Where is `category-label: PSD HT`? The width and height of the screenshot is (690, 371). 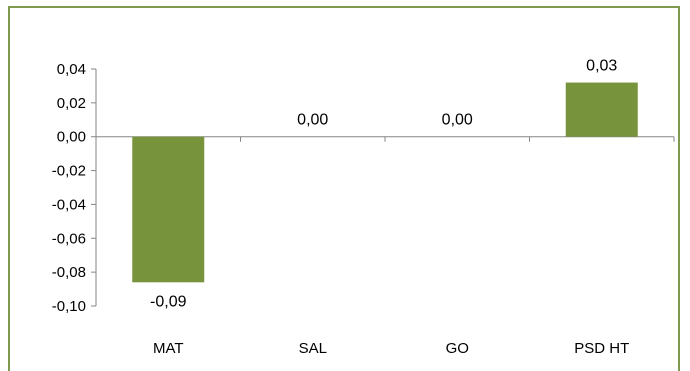
category-label: PSD HT is located at coordinates (601, 348).